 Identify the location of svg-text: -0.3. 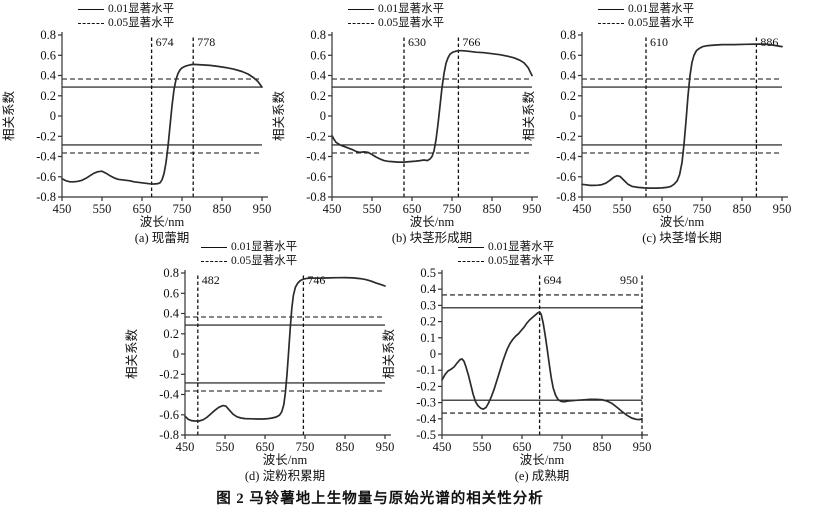
(426, 403).